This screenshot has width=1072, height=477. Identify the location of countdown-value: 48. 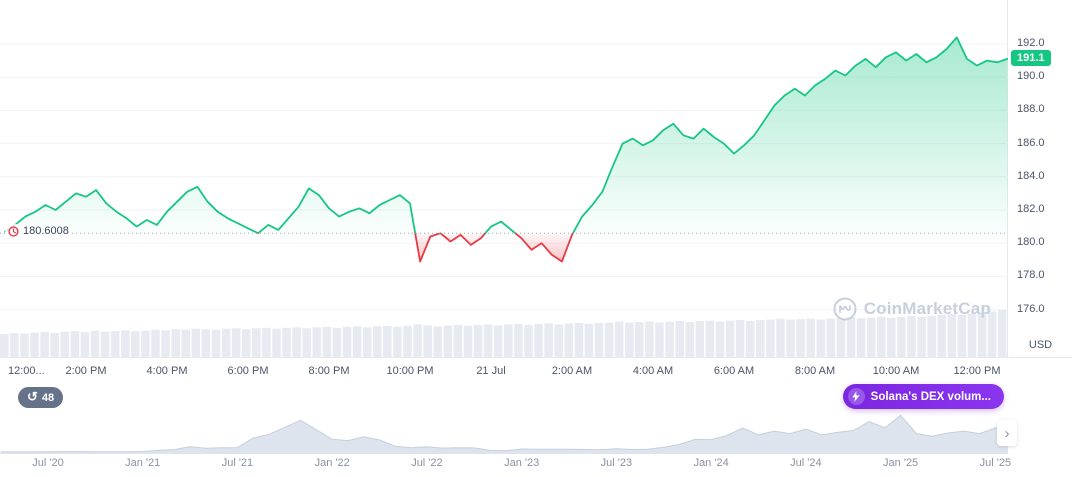
(48, 397).